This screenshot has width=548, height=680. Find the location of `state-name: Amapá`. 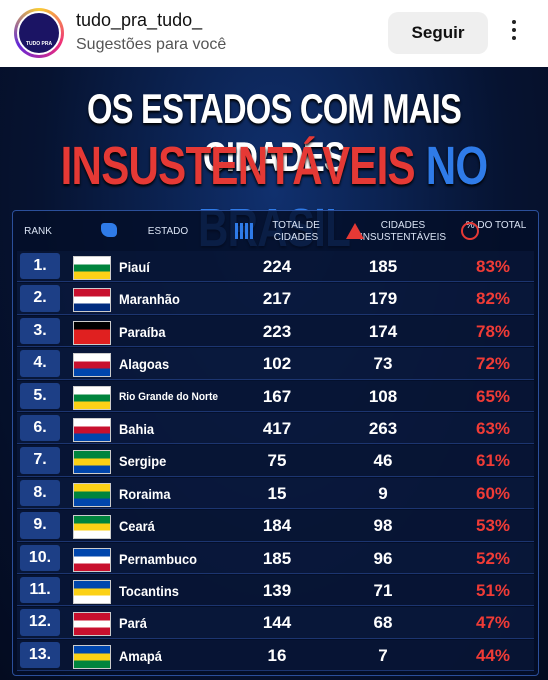

state-name: Amapá is located at coordinates (140, 655).